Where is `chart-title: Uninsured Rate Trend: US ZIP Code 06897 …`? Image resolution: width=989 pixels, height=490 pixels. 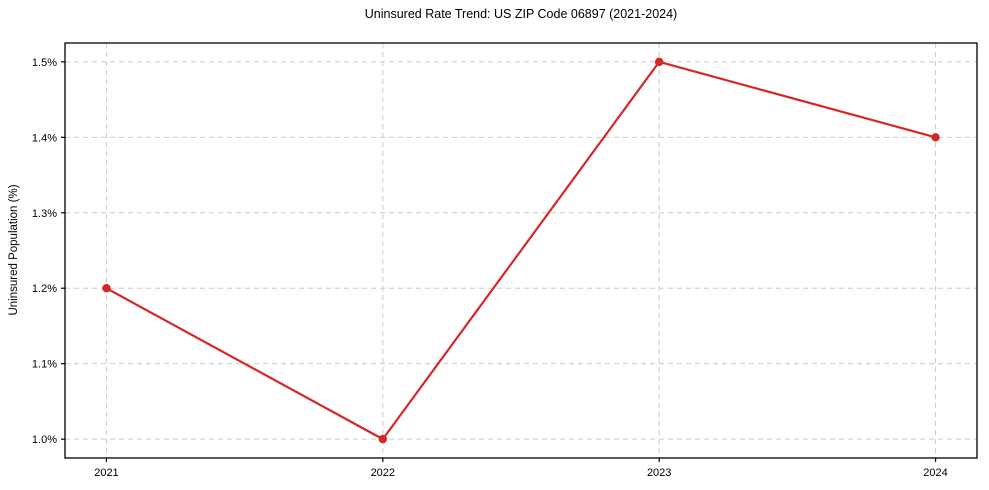 chart-title: Uninsured Rate Trend: US ZIP Code 06897 … is located at coordinates (521, 14).